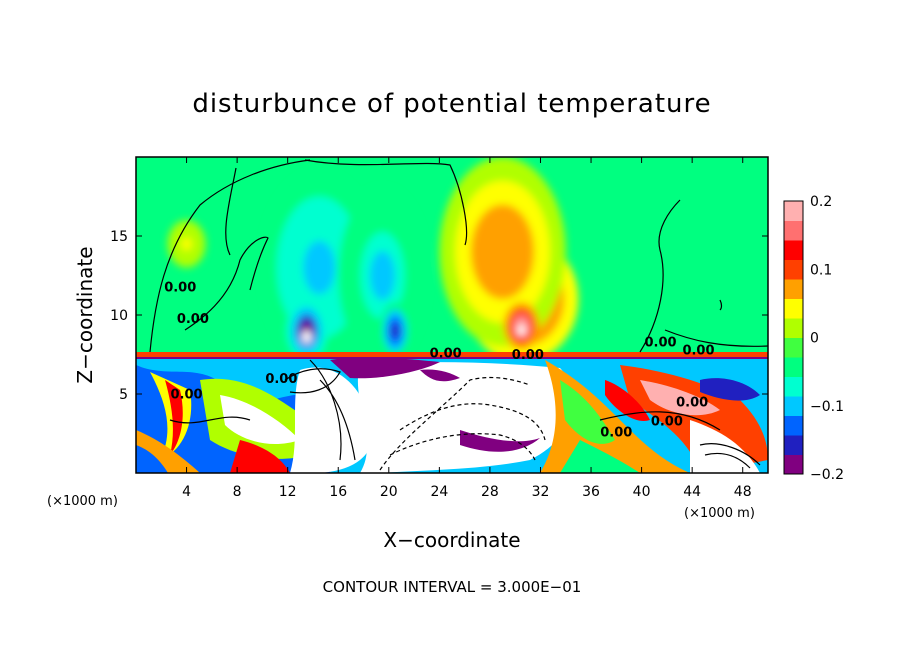 This screenshot has width=904, height=654. Describe the element at coordinates (452, 587) in the screenshot. I see `contour-interval: CONTOUR INTERVAL = 3.000E−01` at that location.